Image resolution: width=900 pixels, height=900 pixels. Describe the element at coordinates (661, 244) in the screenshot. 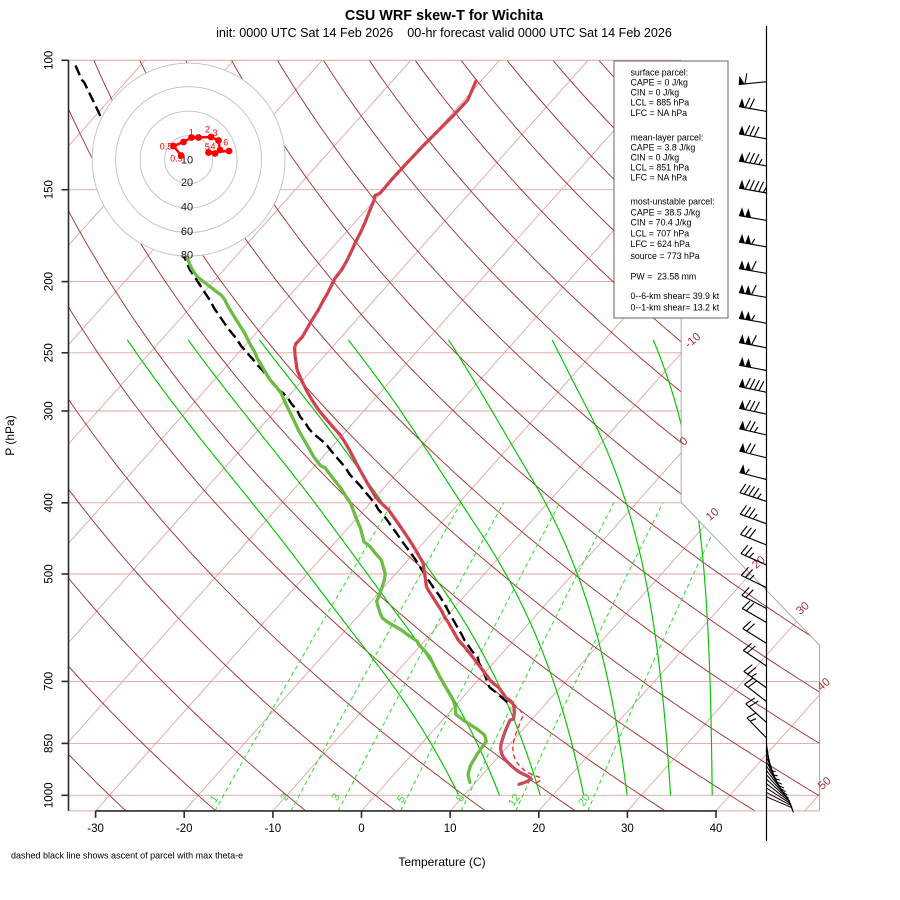

I see `svg-text: LFC = 624 hPa` at that location.